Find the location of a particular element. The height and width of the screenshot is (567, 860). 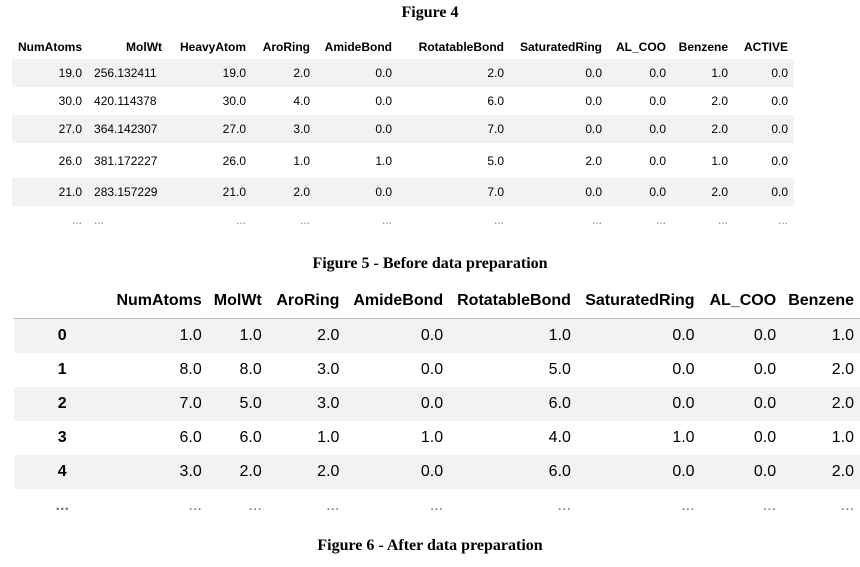

figure-5-caption: Figure 5 - Before data preparation is located at coordinates (430, 263).